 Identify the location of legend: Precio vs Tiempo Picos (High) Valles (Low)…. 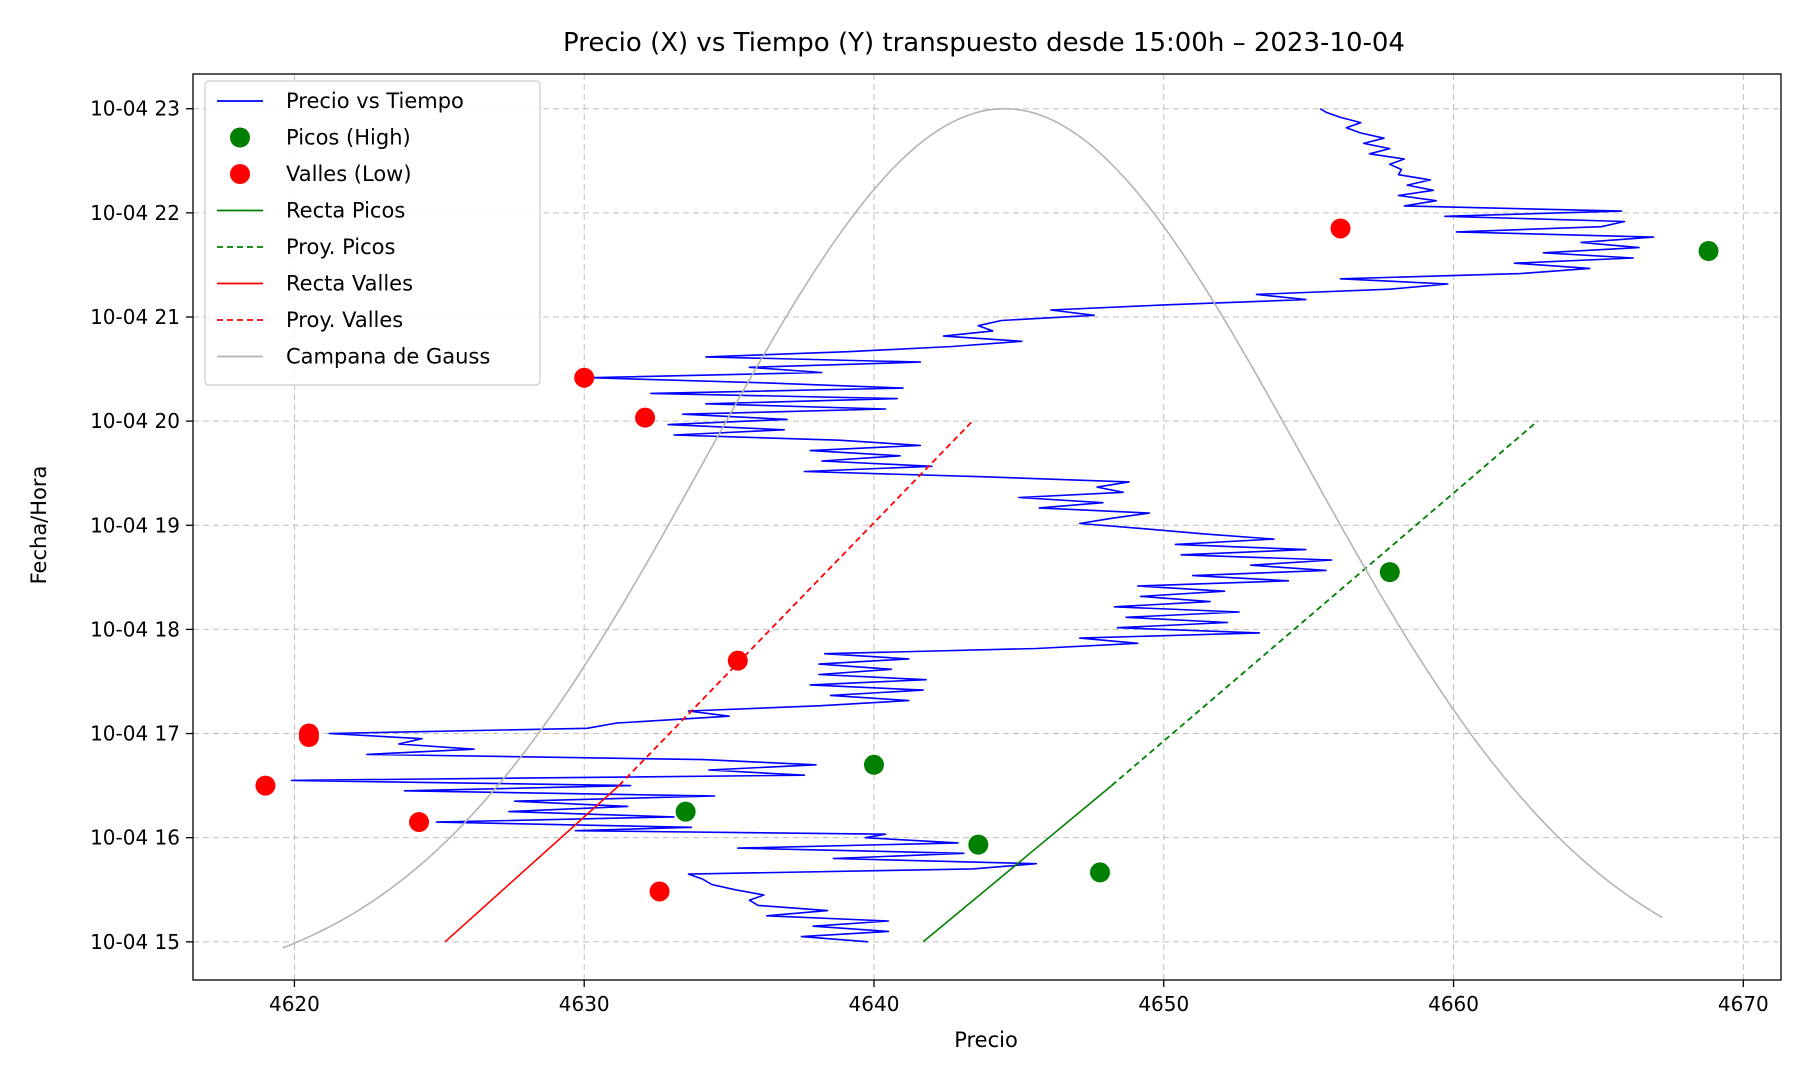
(372, 233).